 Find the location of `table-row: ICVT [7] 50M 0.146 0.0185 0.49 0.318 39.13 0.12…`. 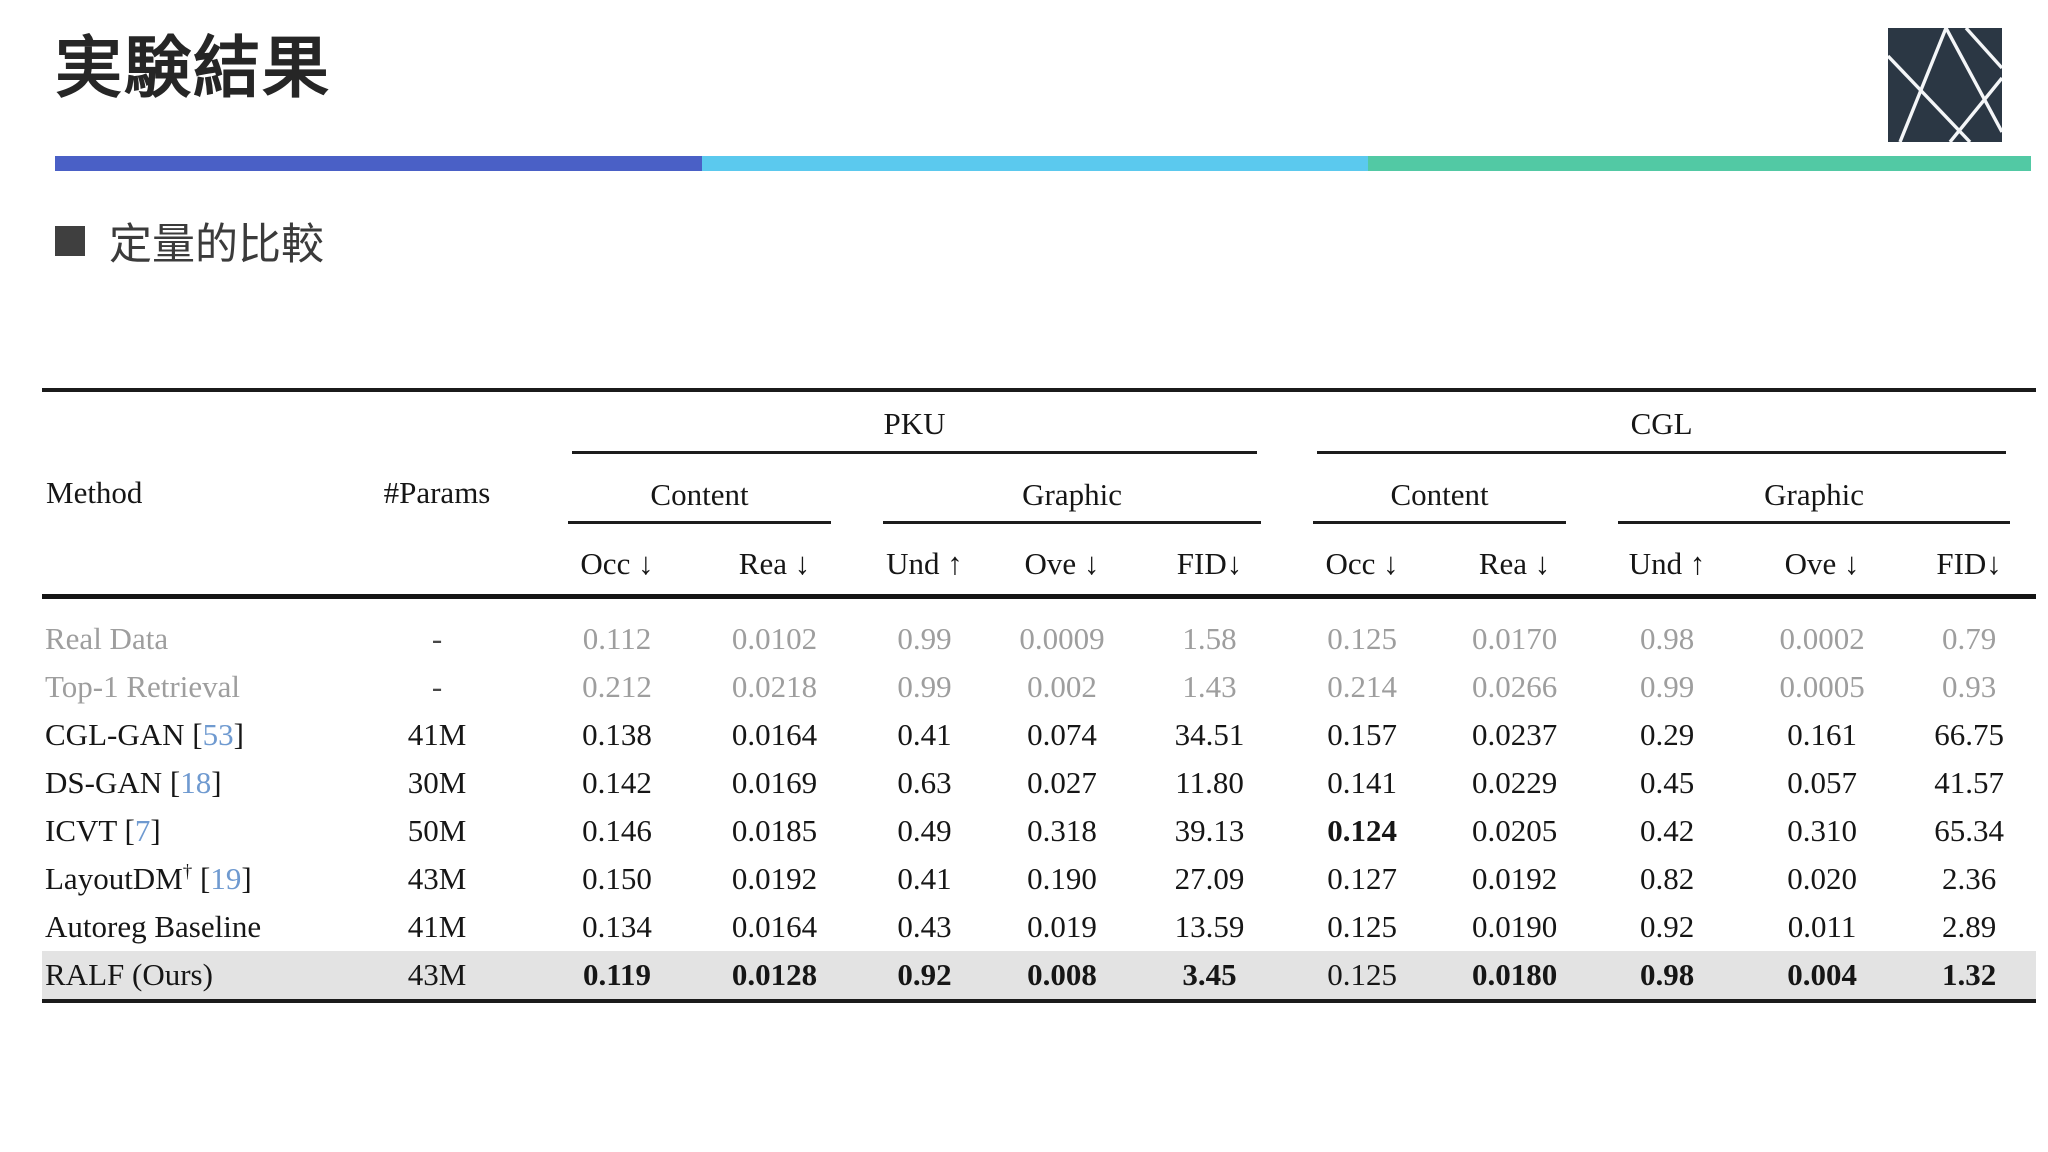

table-row: ICVT [7] 50M 0.146 0.0185 0.49 0.318 39.13 0.12… is located at coordinates (1039, 831).